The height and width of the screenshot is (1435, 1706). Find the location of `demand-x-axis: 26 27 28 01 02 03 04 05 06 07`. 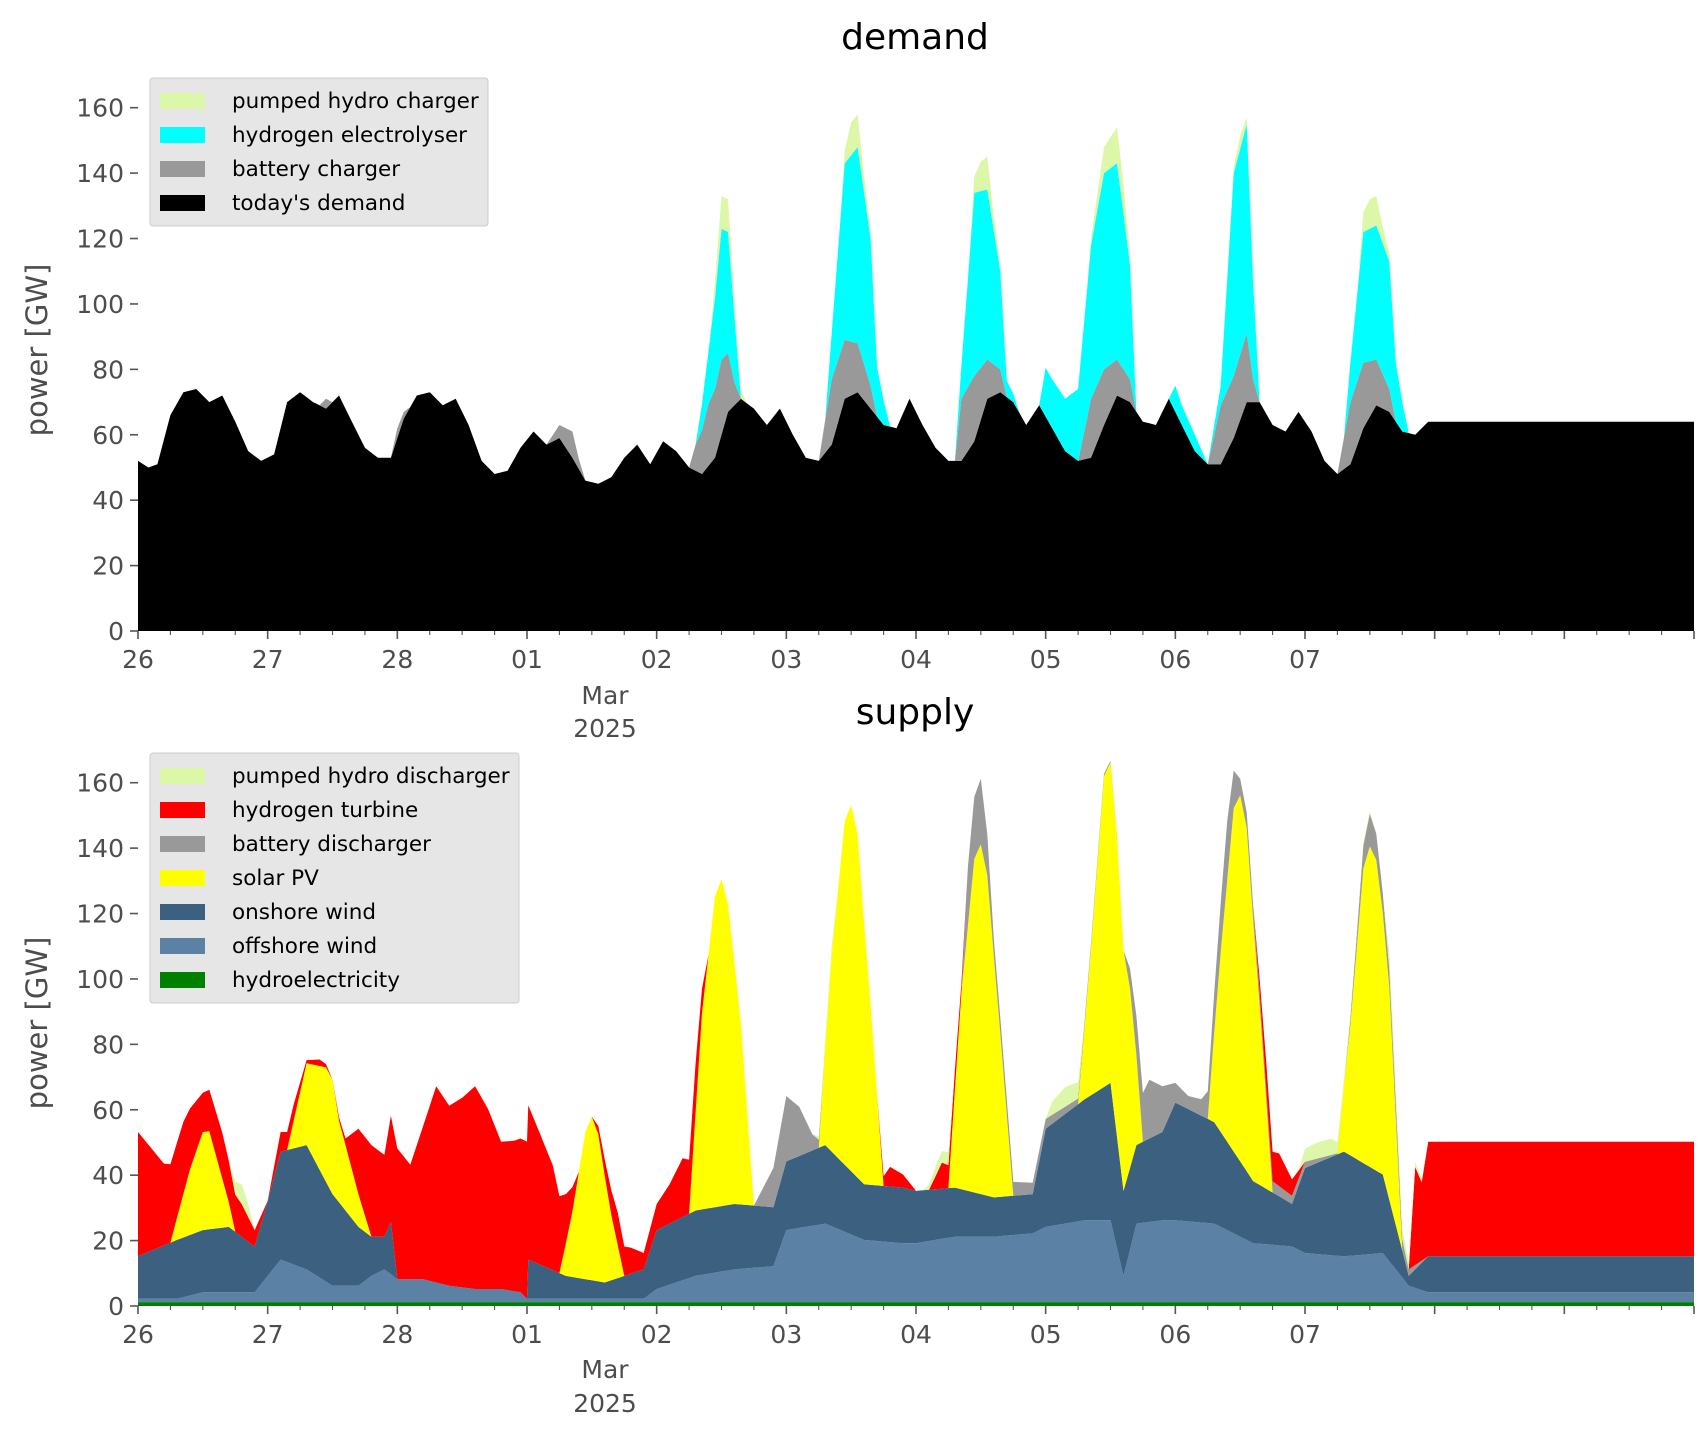

demand-x-axis: 26 27 28 01 02 03 04 05 06 07 is located at coordinates (908, 652).